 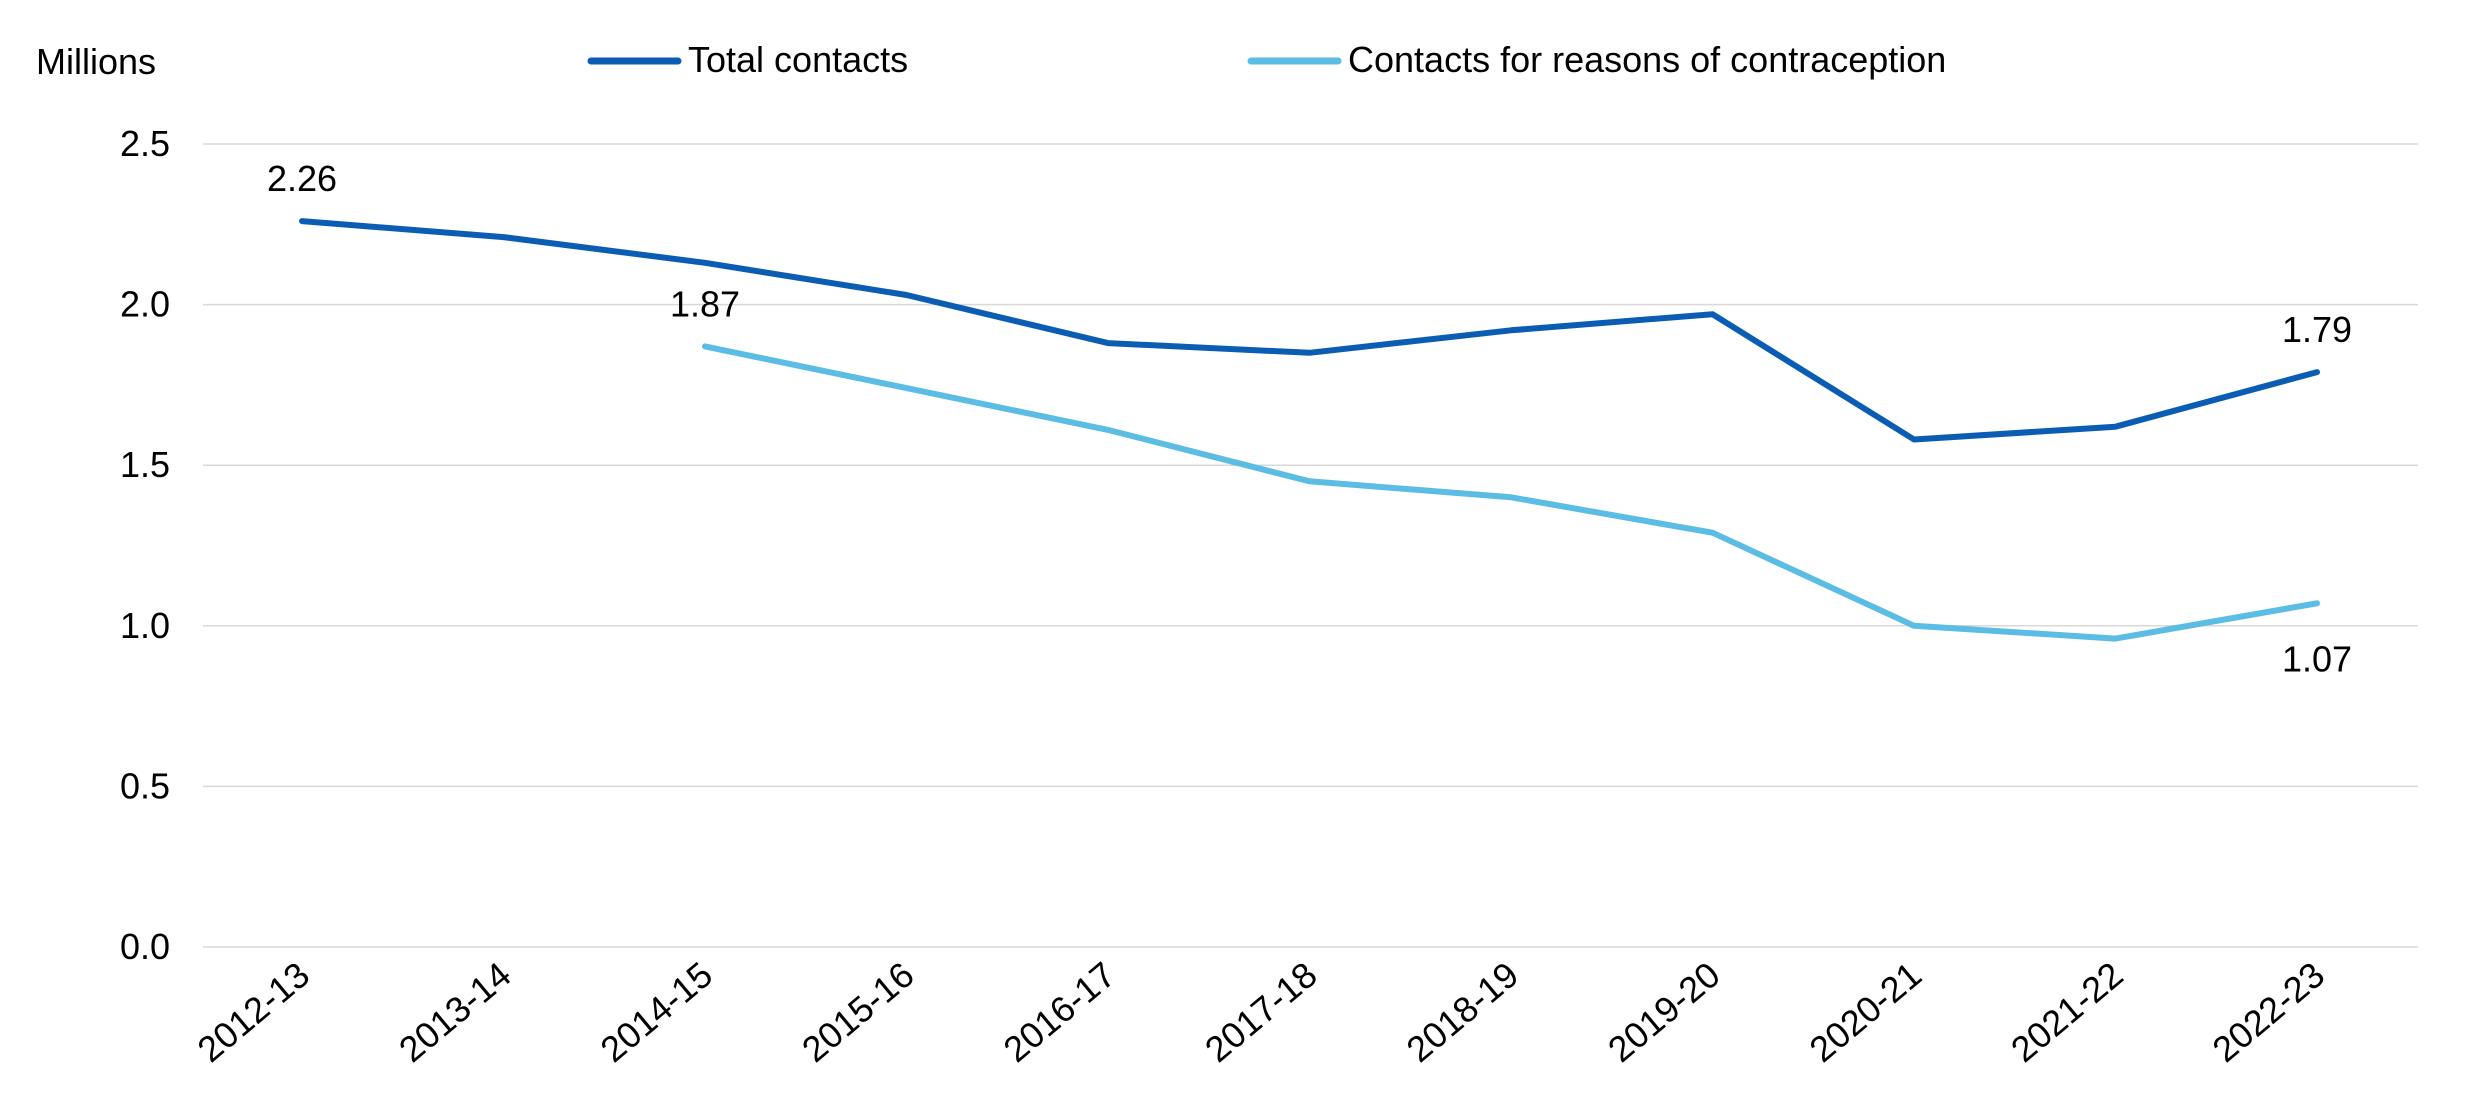 What do you see at coordinates (1463, 1012) in the screenshot?
I see `x-tick-label: 2018-19` at bounding box center [1463, 1012].